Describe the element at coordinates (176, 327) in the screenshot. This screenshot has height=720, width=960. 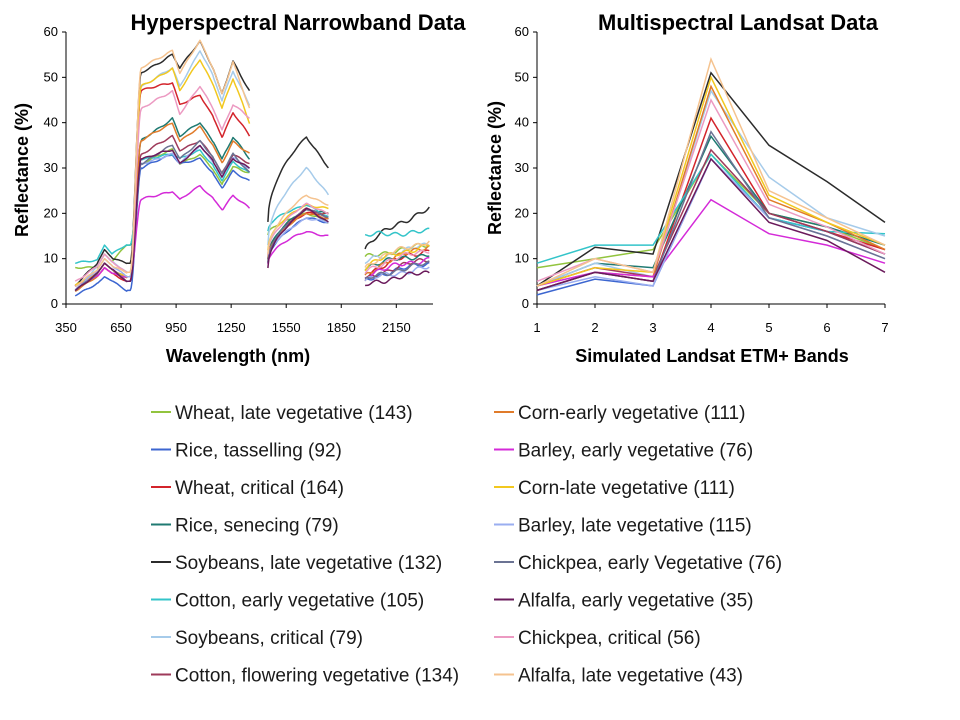
I see `x-tick-label: 950` at that location.